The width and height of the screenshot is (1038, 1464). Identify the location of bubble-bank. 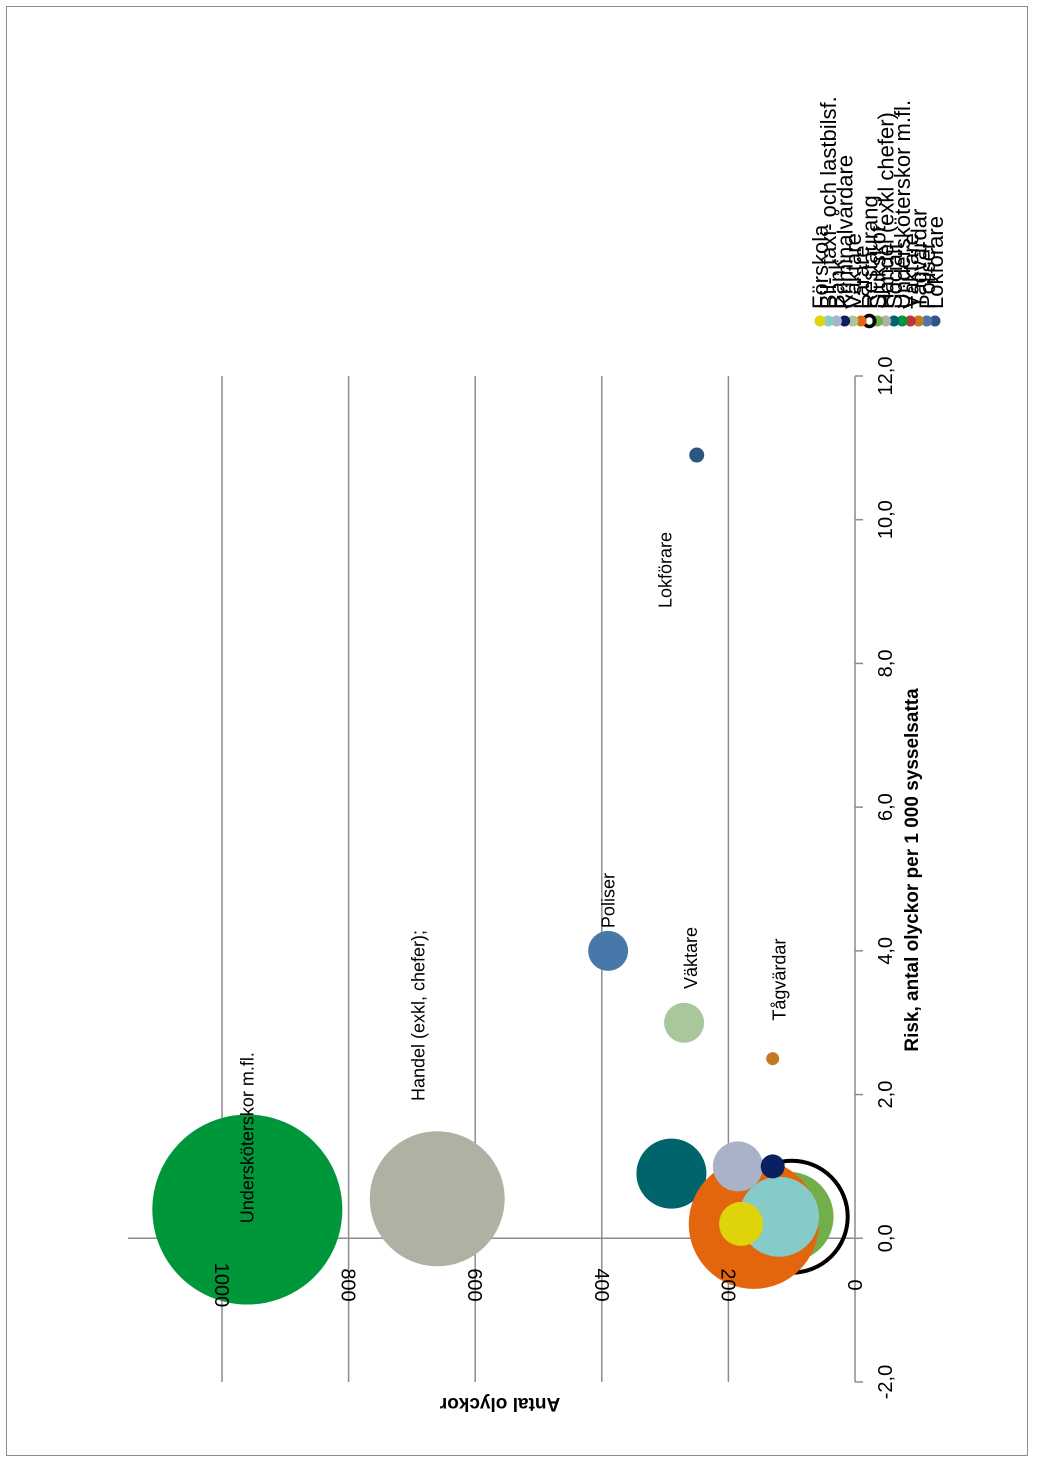
(737, 1166).